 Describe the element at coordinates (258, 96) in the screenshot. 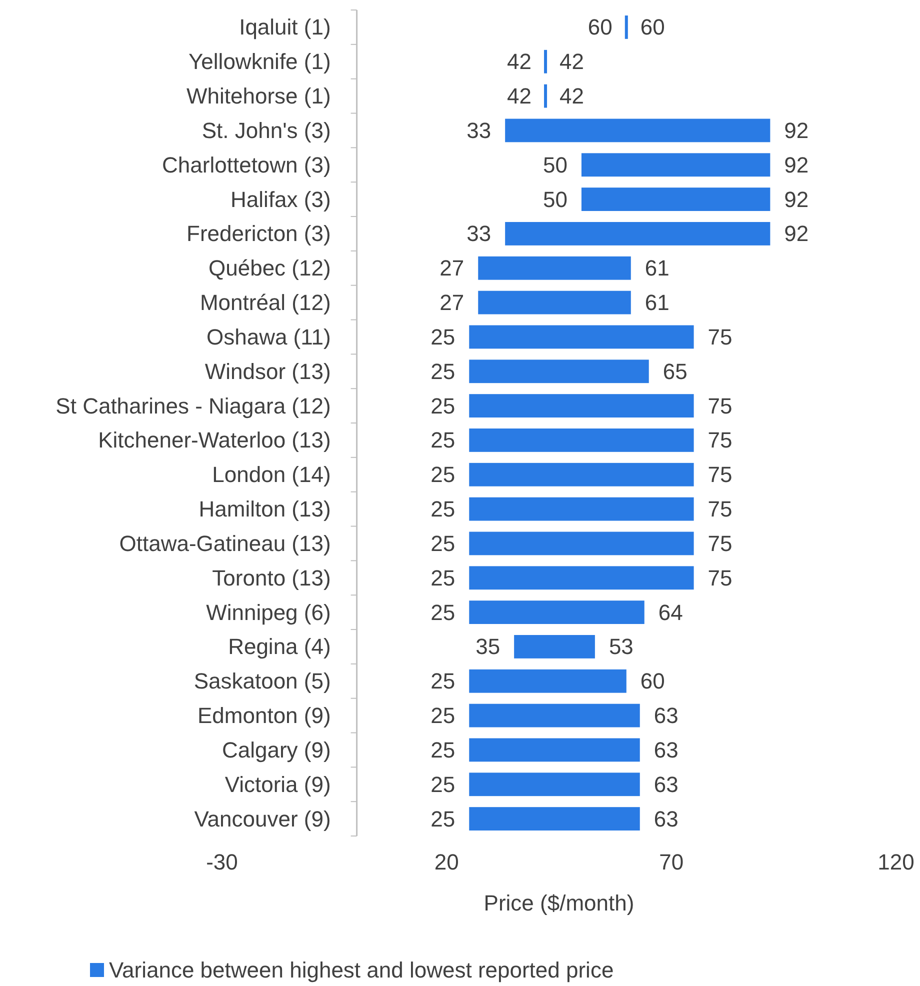

I see `y-tick-label: Whitehorse (1)` at that location.